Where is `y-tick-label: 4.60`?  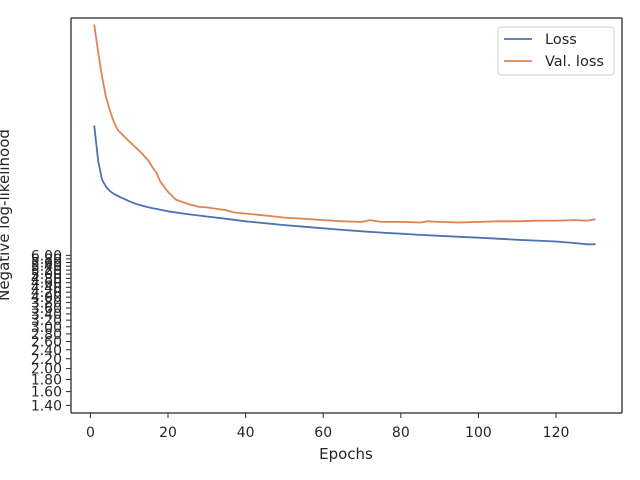 y-tick-label: 4.60 is located at coordinates (46, 284).